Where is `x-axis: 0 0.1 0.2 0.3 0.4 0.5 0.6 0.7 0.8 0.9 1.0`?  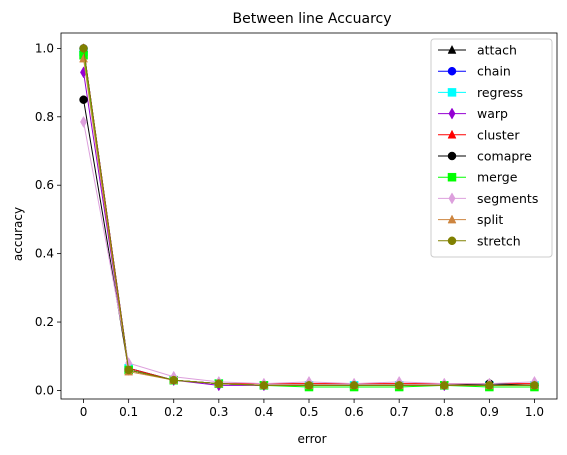 x-axis: 0 0.1 0.2 0.3 0.4 0.5 0.6 0.7 0.8 0.9 1.0 is located at coordinates (312, 409).